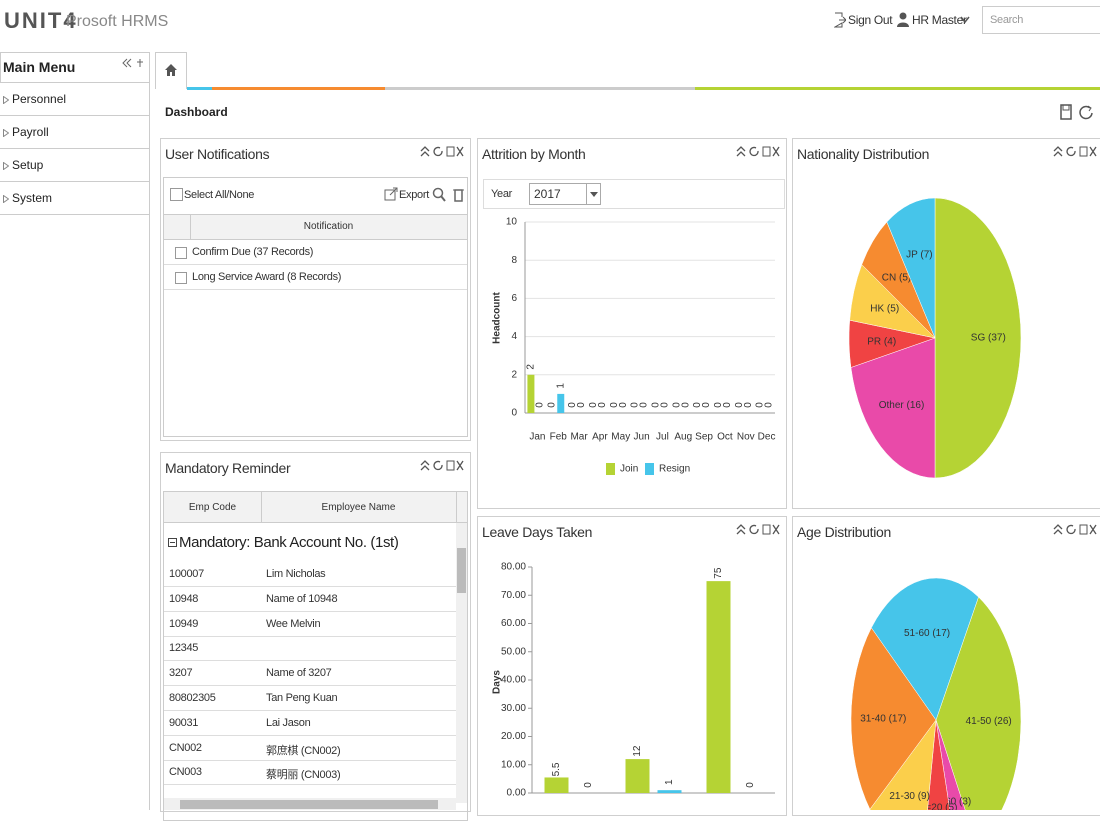 The height and width of the screenshot is (822, 1100). What do you see at coordinates (299, 673) in the screenshot?
I see `employee-name: Name of 3207` at bounding box center [299, 673].